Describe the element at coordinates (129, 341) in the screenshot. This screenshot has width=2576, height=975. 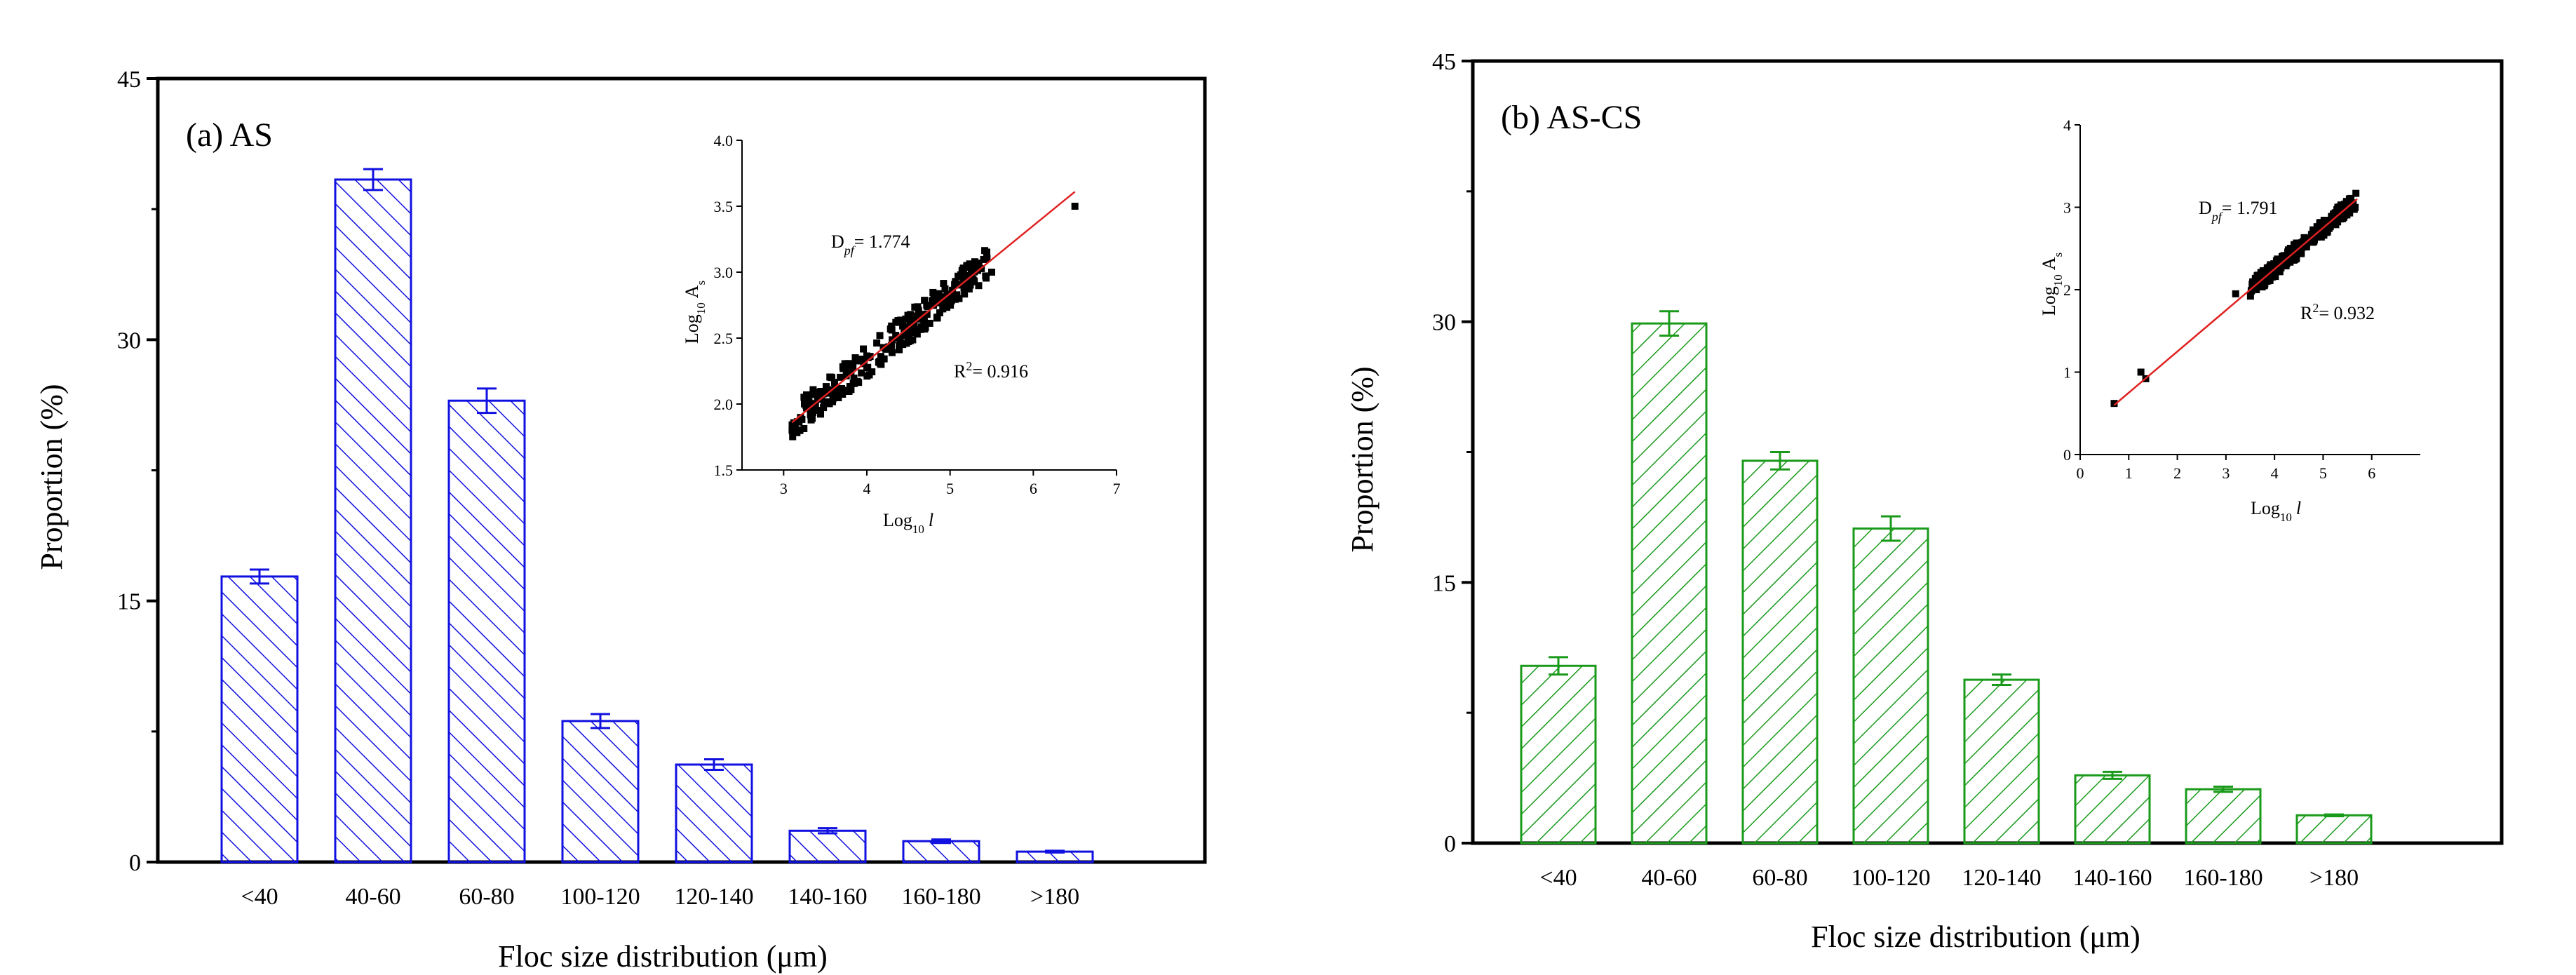
I see `panel-a-ytick-label: 30` at that location.